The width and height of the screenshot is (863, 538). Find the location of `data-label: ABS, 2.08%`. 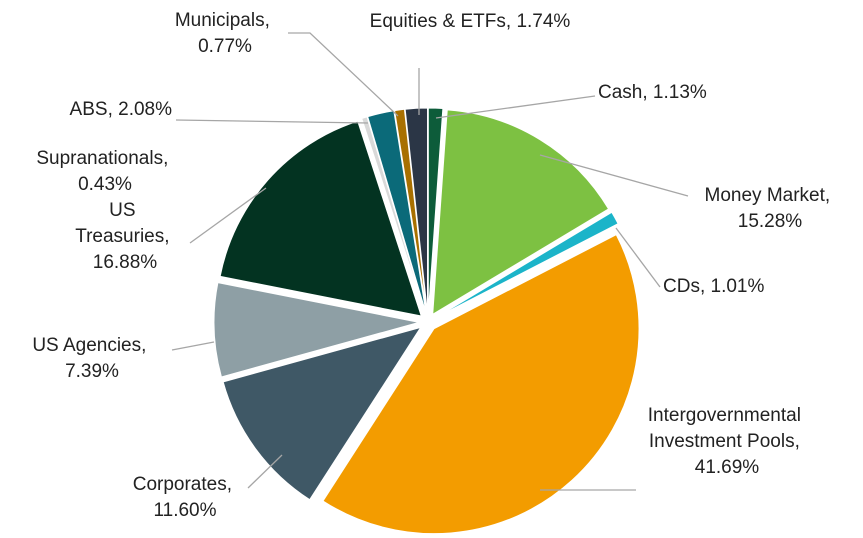

data-label: ABS, 2.08% is located at coordinates (121, 109).